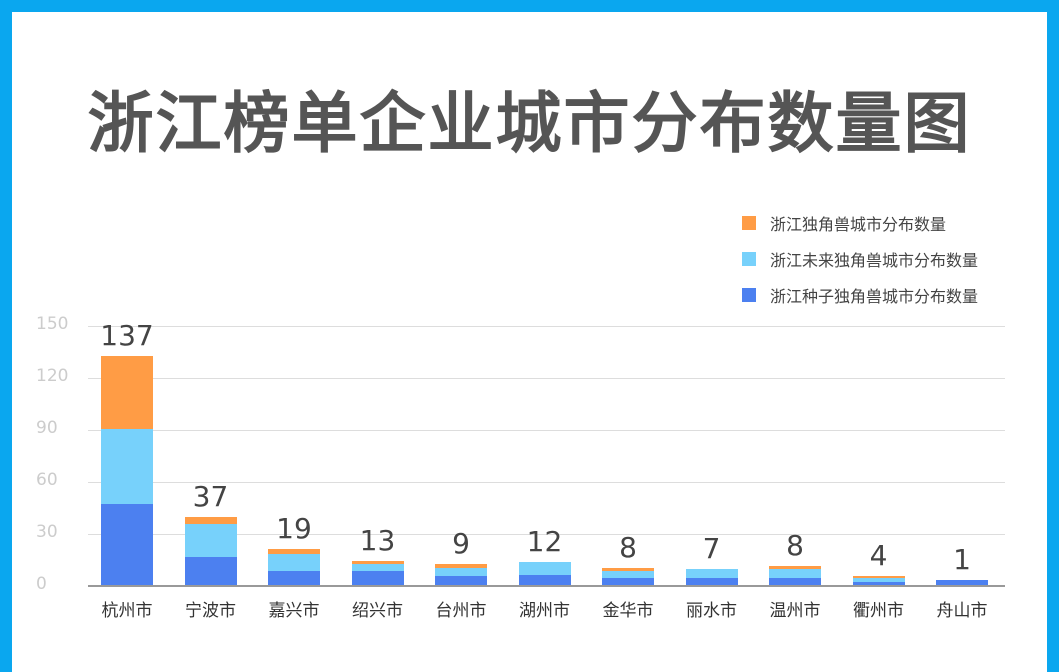 This screenshot has height=672, width=1059. I want to click on legend-label: 浙江独角兽城市分布数量, so click(858, 224).